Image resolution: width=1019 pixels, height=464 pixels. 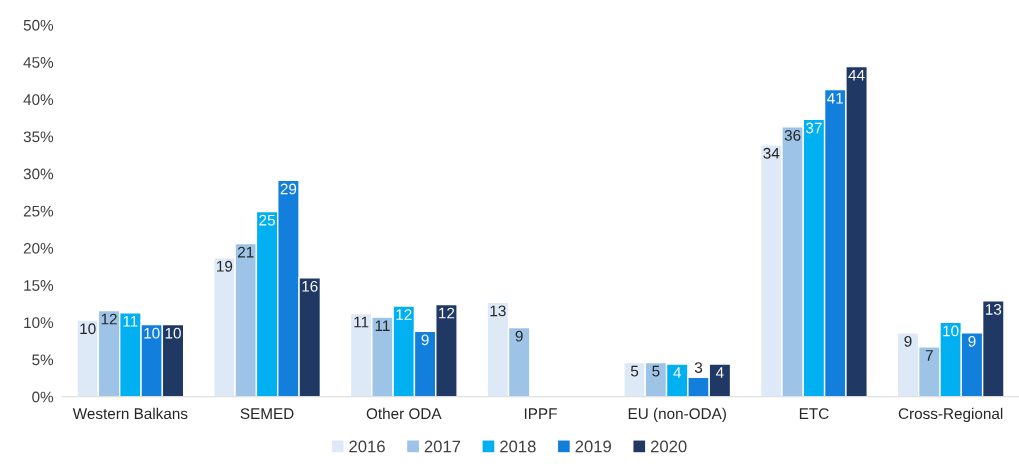 What do you see at coordinates (38, 25) in the screenshot?
I see `y-tick-label: 50%` at bounding box center [38, 25].